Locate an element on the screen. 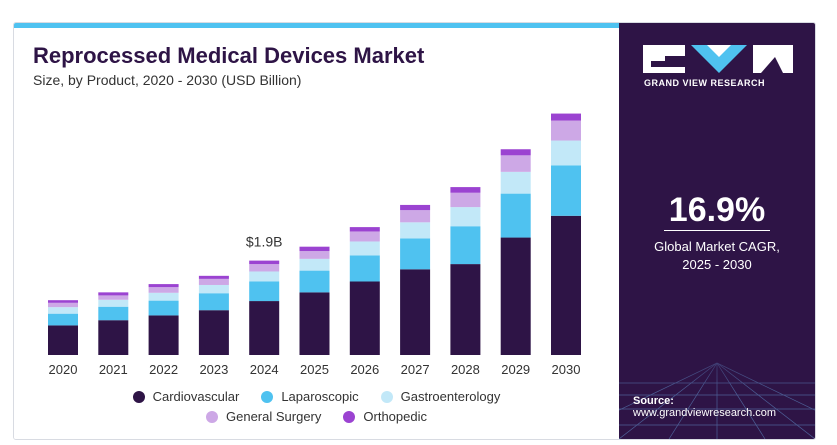  bar-segment-2030-laparoscopic is located at coordinates (566, 190).